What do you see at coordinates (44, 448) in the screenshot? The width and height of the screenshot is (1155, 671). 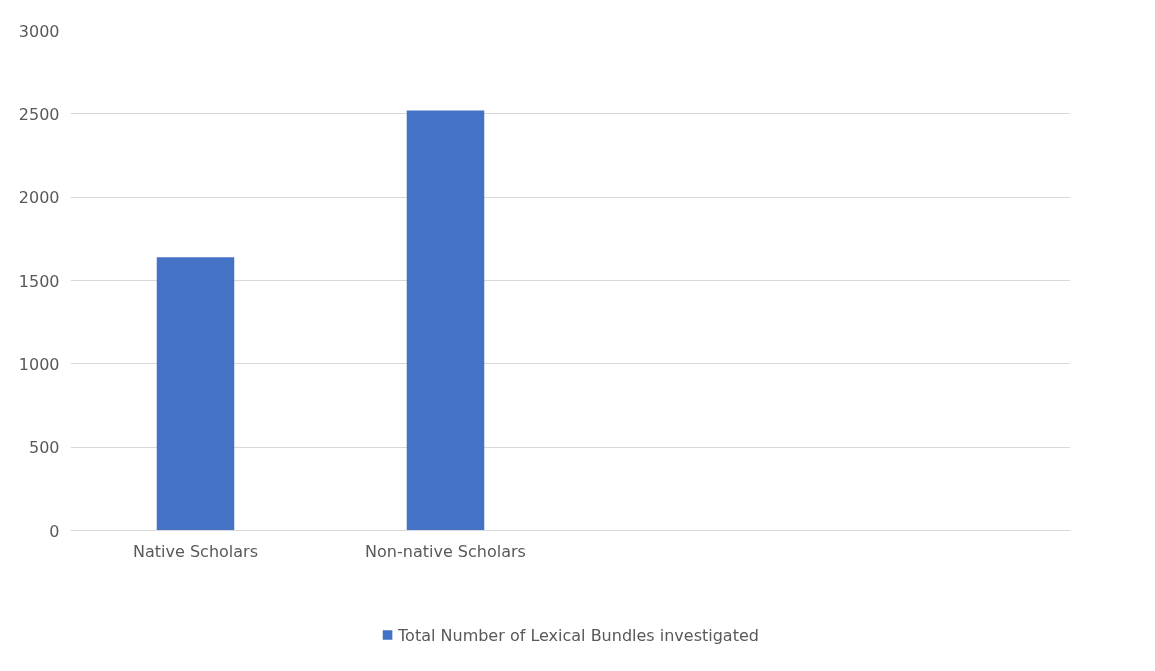 I see `y-tick-label: 500` at bounding box center [44, 448].